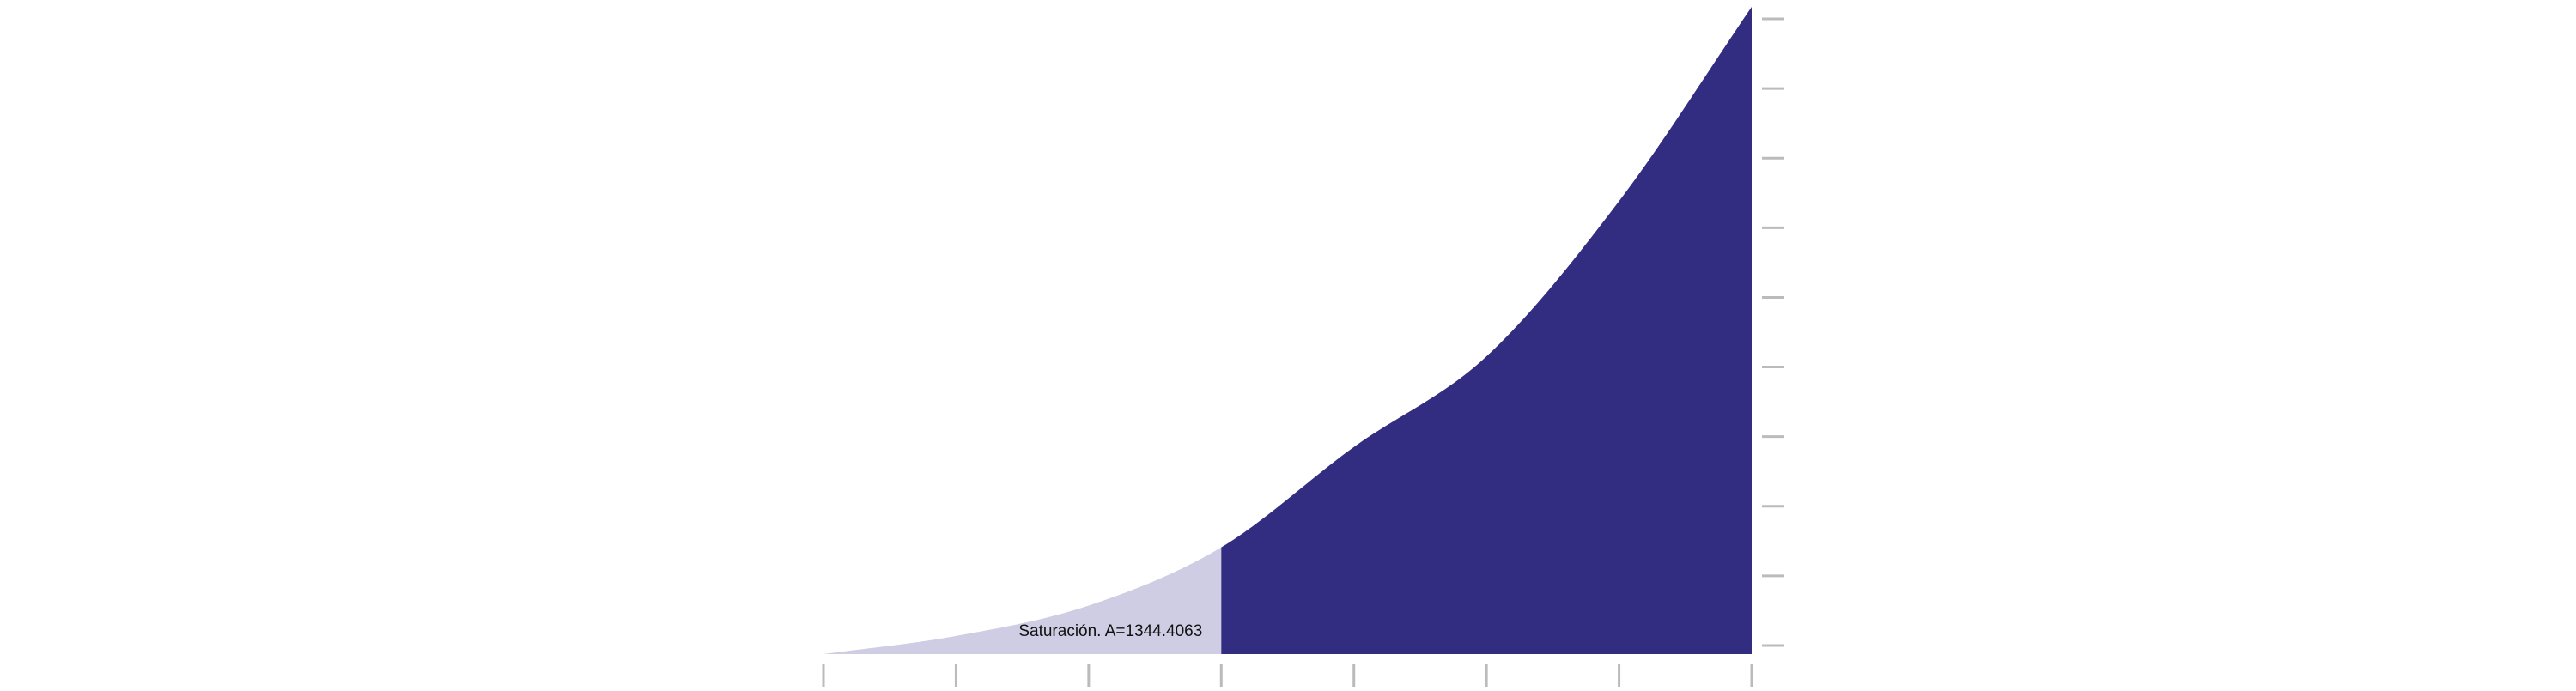 This screenshot has height=691, width=2576. What do you see at coordinates (1110, 631) in the screenshot?
I see `saturation-region-label: Saturación. A=1344.4063` at bounding box center [1110, 631].